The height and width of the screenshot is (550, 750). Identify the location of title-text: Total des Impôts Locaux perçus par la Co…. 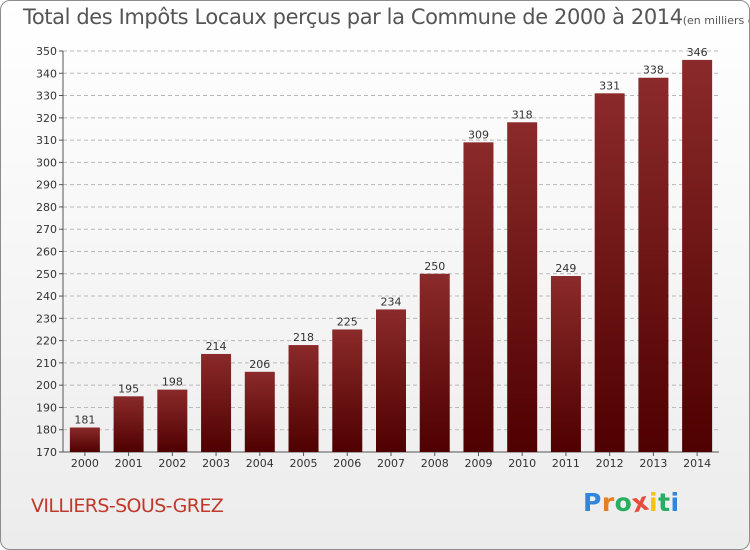
(353, 17).